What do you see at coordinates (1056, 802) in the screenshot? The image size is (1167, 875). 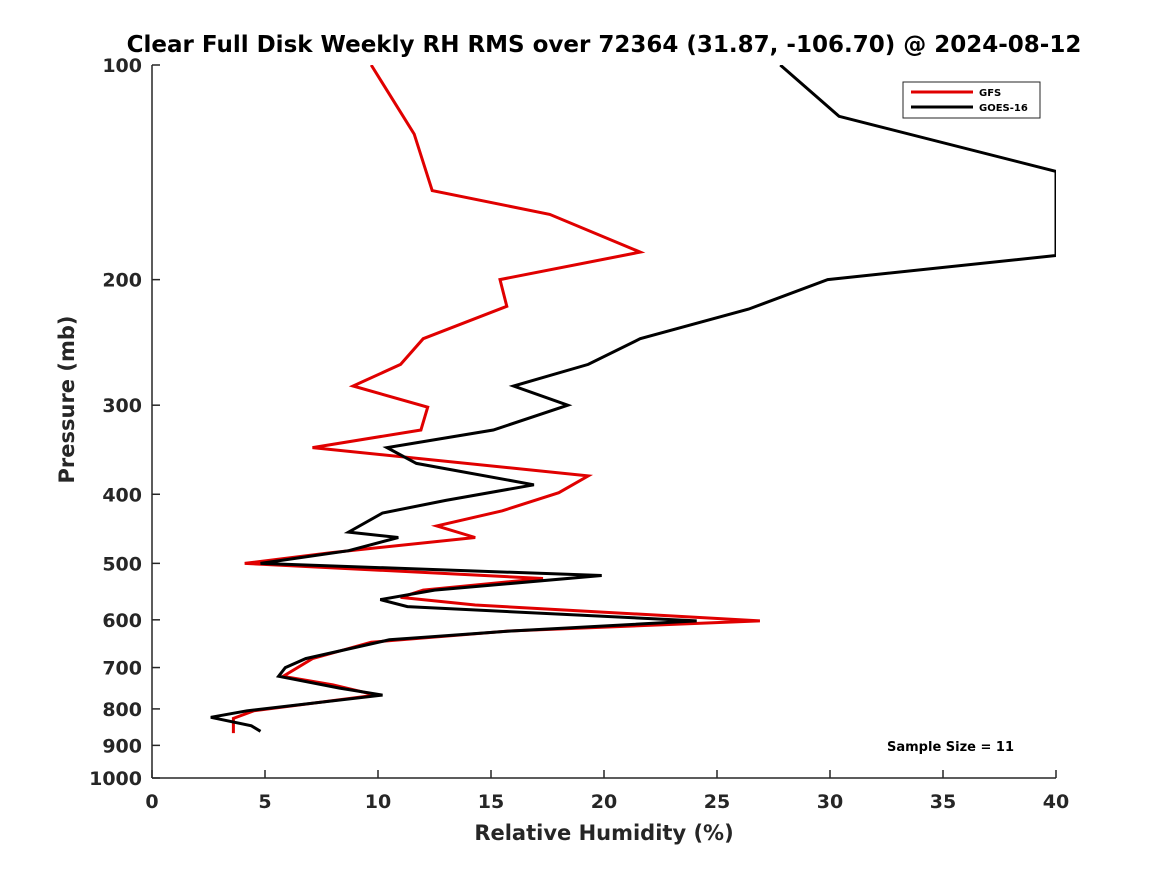 I see `x-tick-label: 40` at bounding box center [1056, 802].